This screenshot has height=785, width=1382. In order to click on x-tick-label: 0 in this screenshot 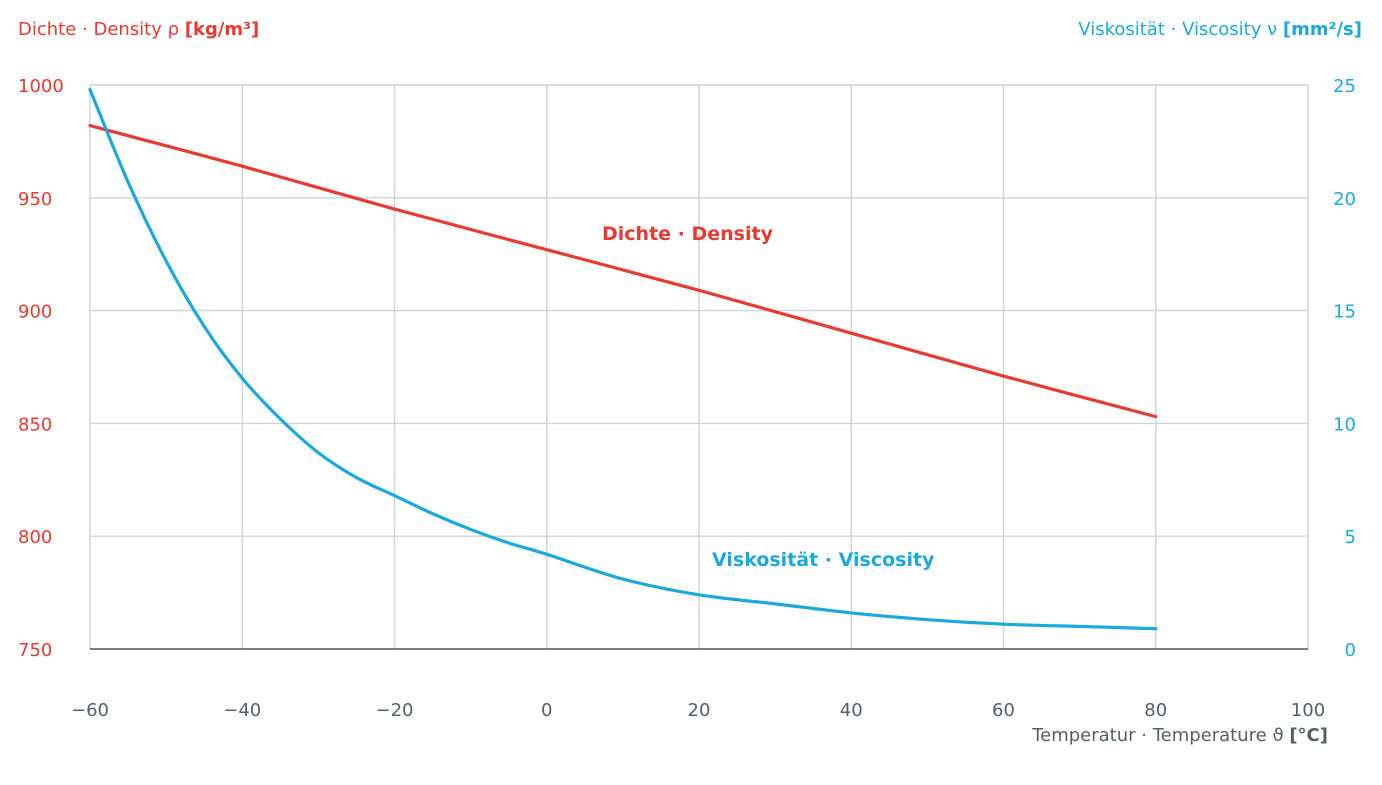, I will do `click(546, 710)`.